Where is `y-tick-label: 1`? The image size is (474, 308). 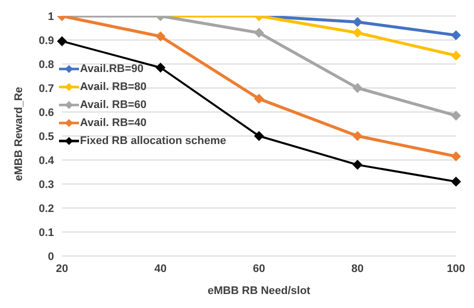 y-tick-label: 1 is located at coordinates (51, 16).